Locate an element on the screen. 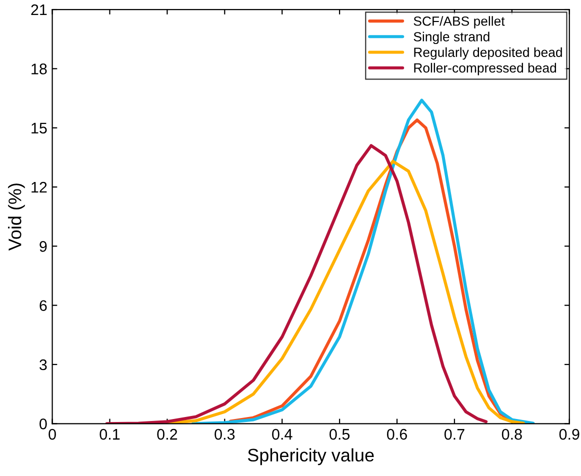  legend-label: Regularly deposited bead is located at coordinates (488, 53).